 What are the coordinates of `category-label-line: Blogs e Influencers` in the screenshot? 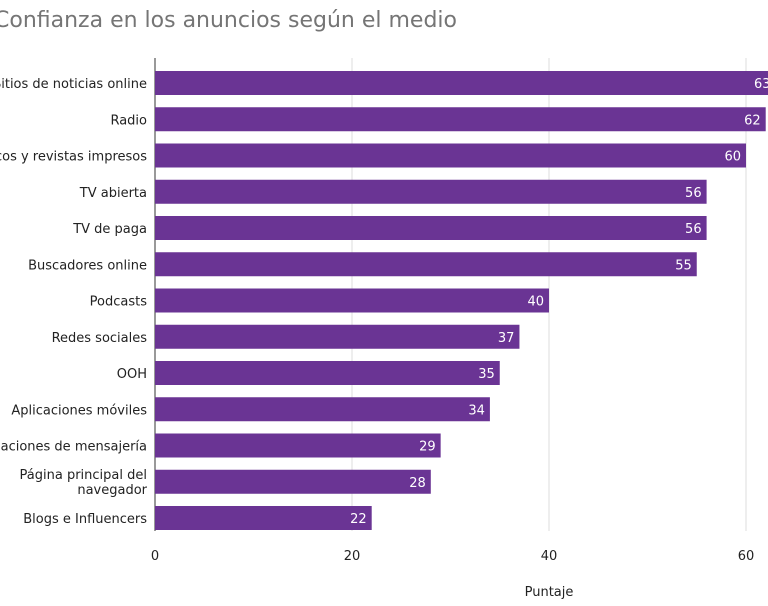 It's located at (85, 519).